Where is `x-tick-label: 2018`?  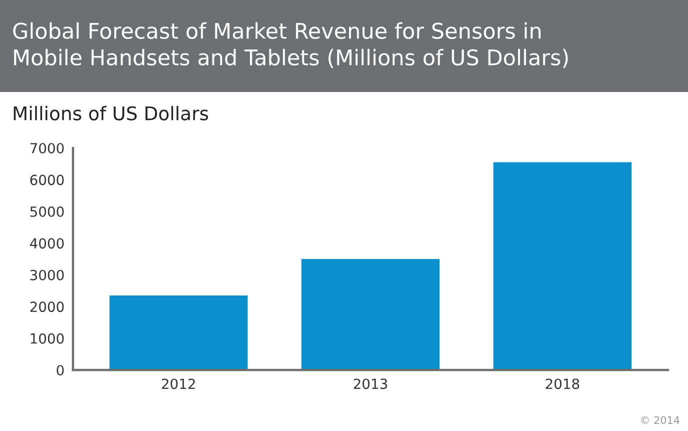
x-tick-label: 2018 is located at coordinates (563, 384).